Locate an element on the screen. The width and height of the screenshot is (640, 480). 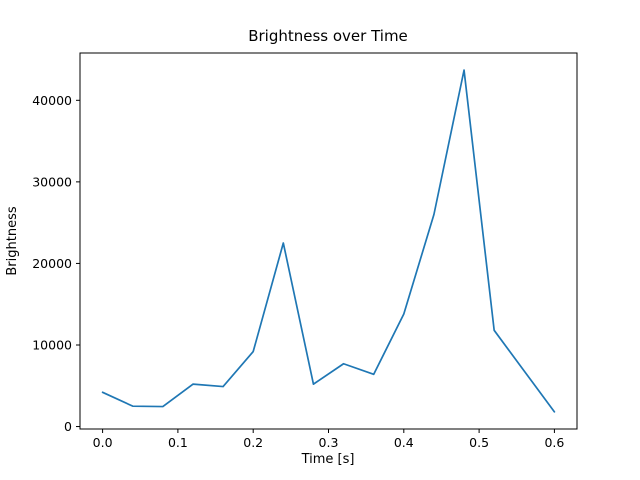
x-tick-label: 0.6 is located at coordinates (554, 442).